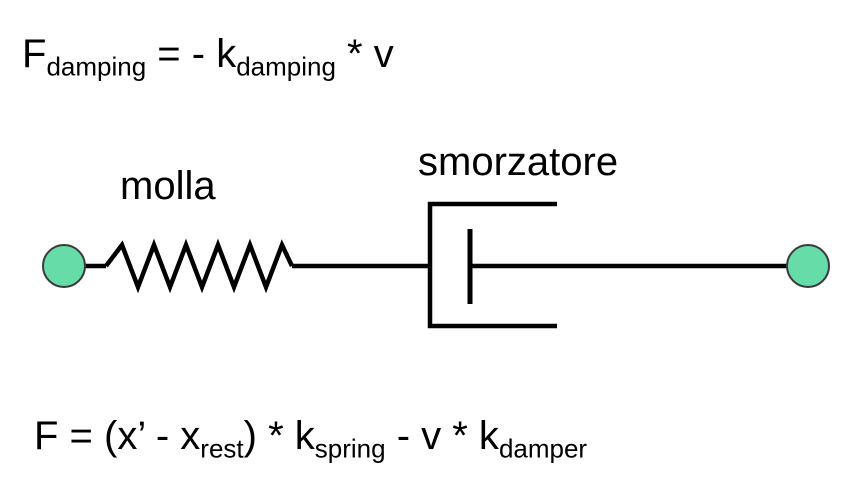  I want to click on damping-force-formula: Fdamping = - kdamping * v, so click(208, 55).